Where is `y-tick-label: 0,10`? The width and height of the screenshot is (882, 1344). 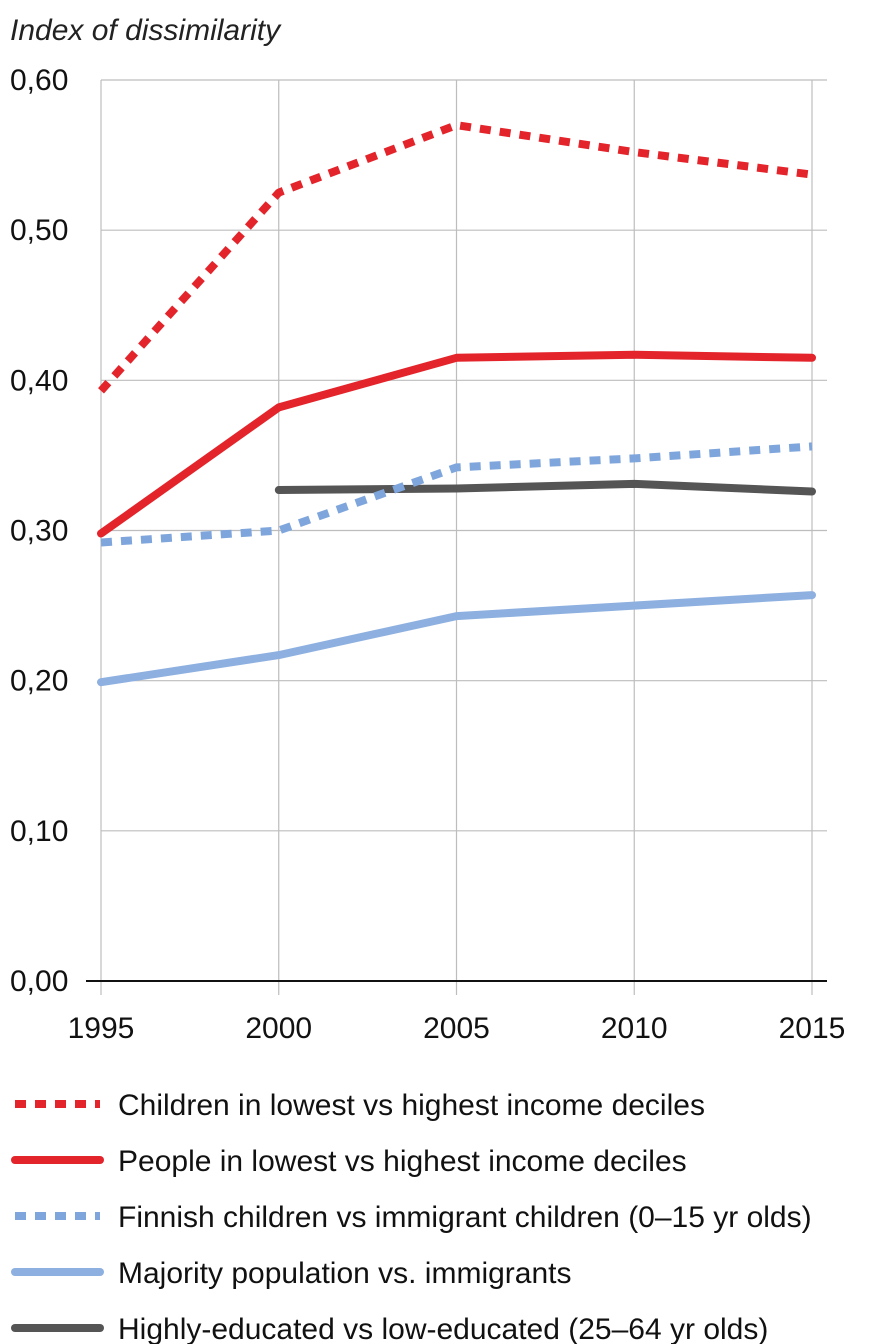
y-tick-label: 0,10 is located at coordinates (39, 831).